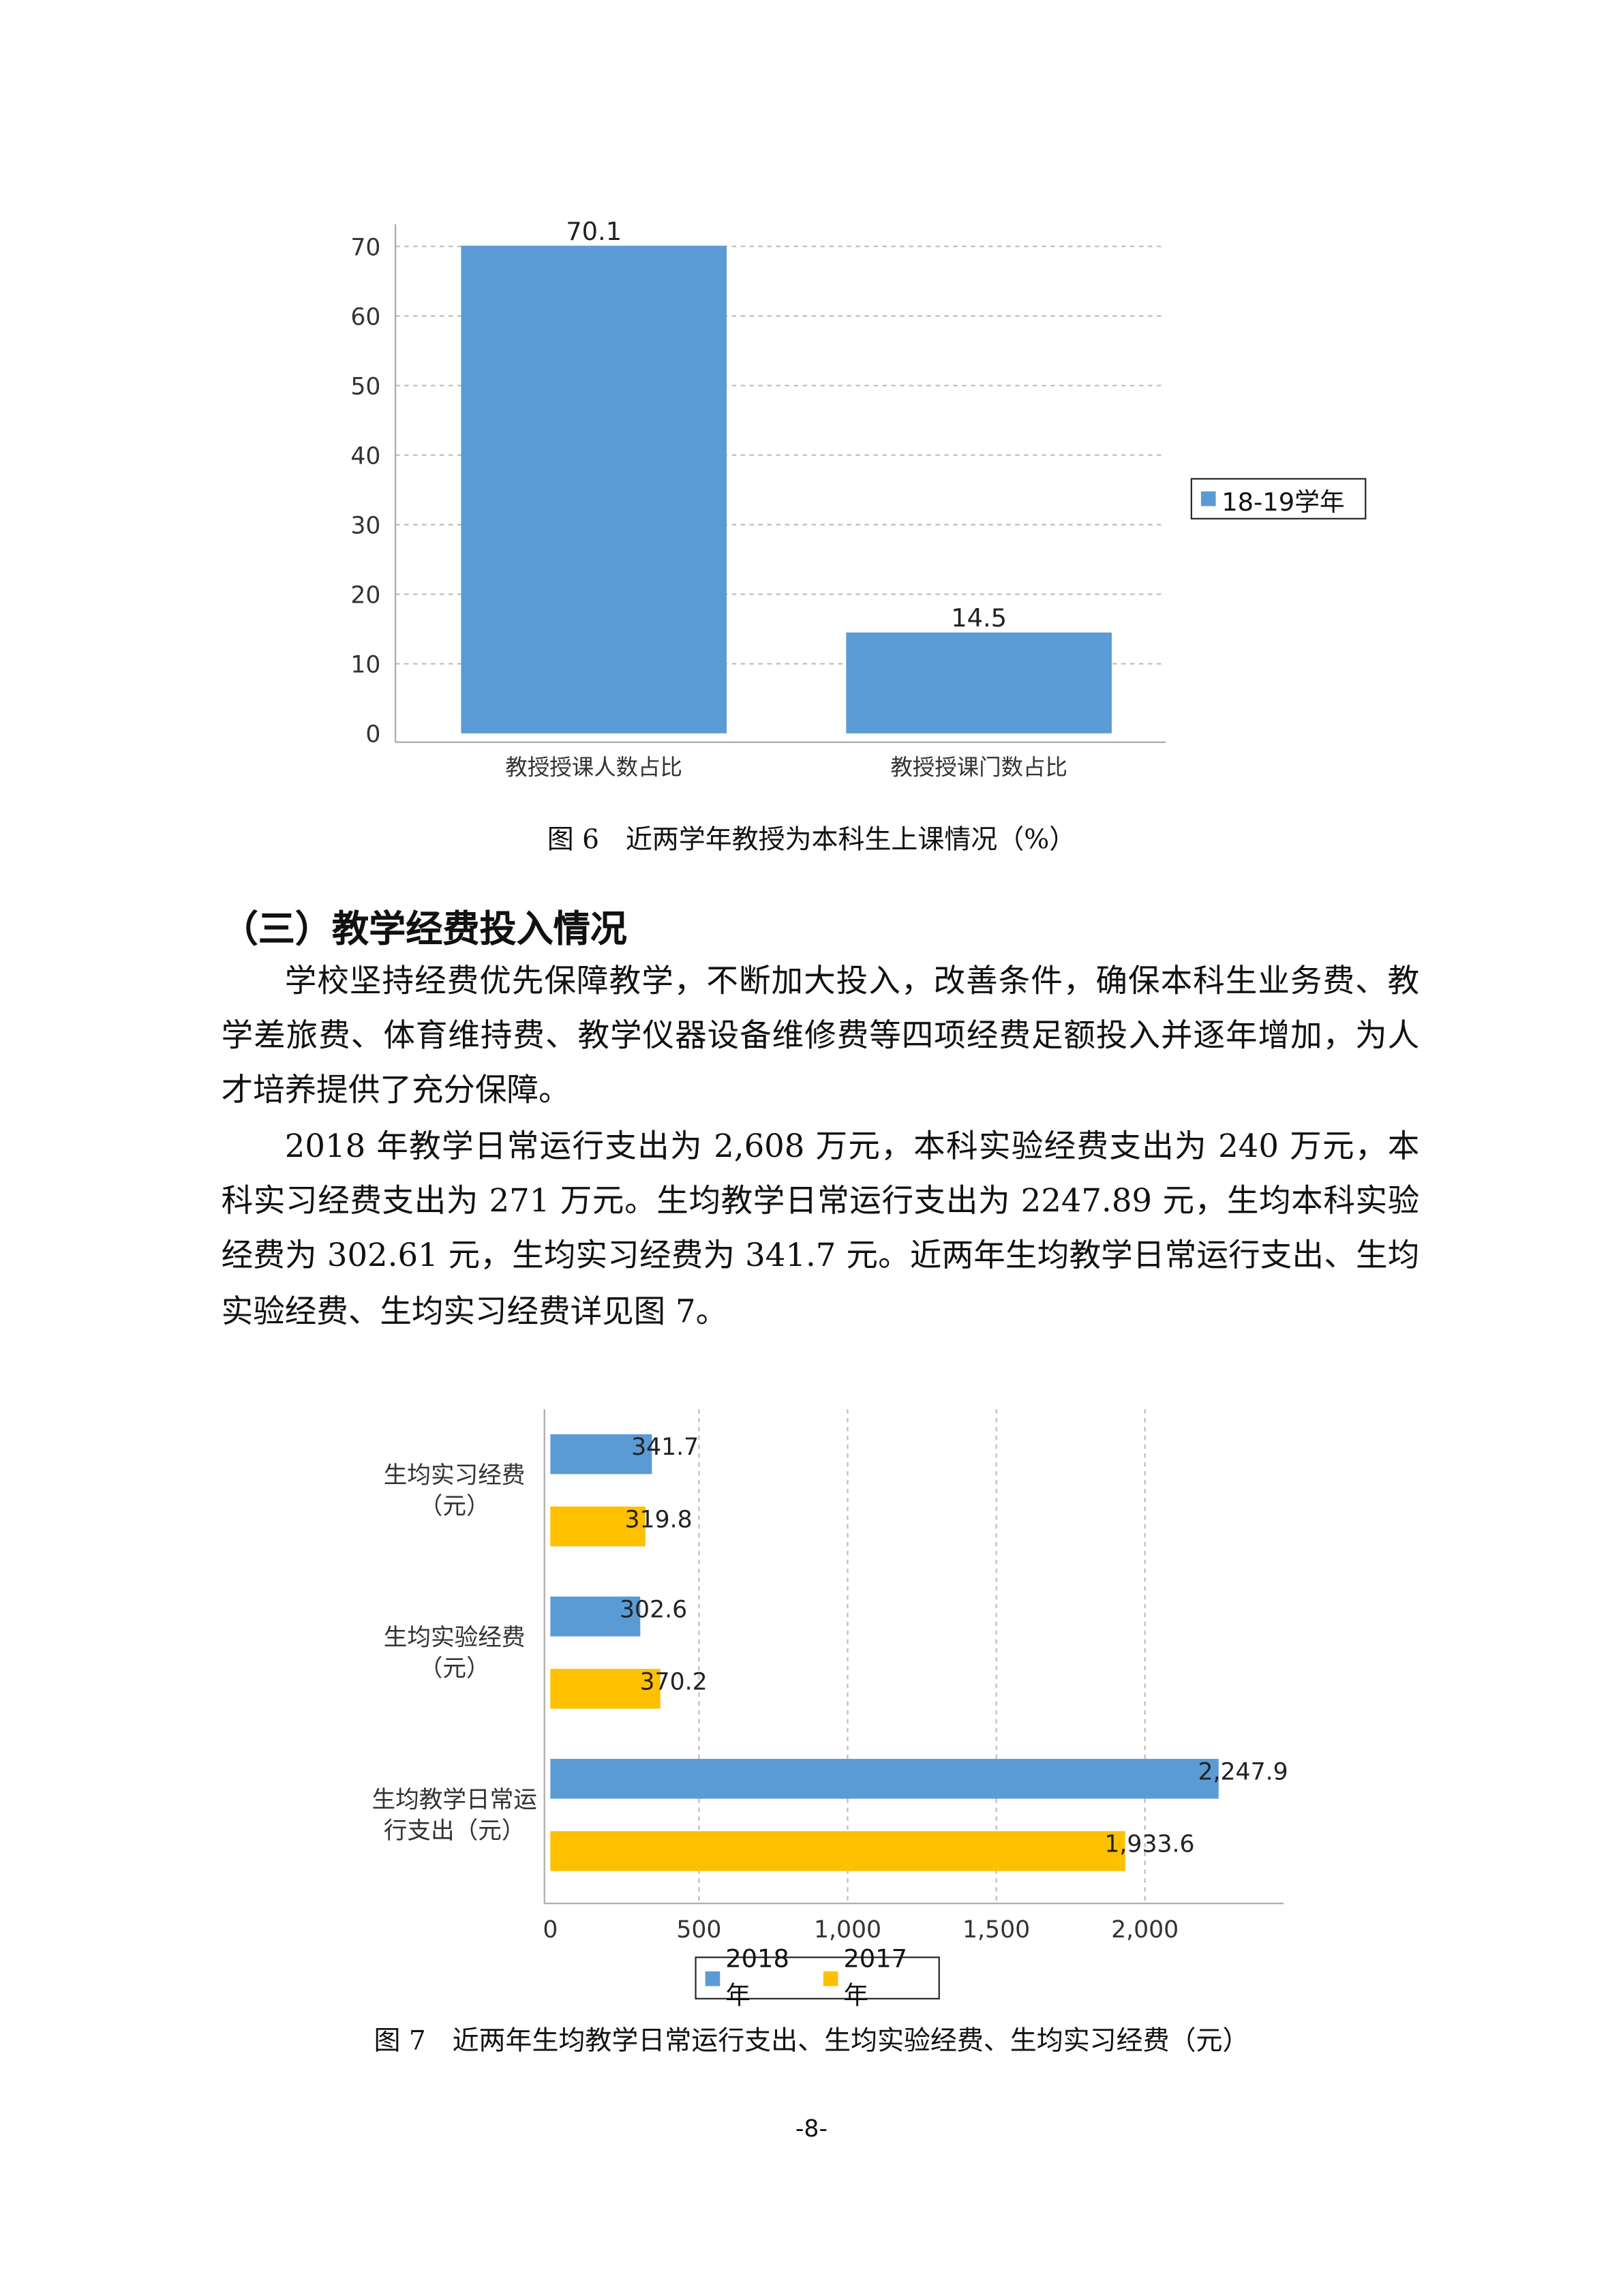 The width and height of the screenshot is (1623, 2296). What do you see at coordinates (365, 387) in the screenshot?
I see `y-tick-label: 50` at bounding box center [365, 387].